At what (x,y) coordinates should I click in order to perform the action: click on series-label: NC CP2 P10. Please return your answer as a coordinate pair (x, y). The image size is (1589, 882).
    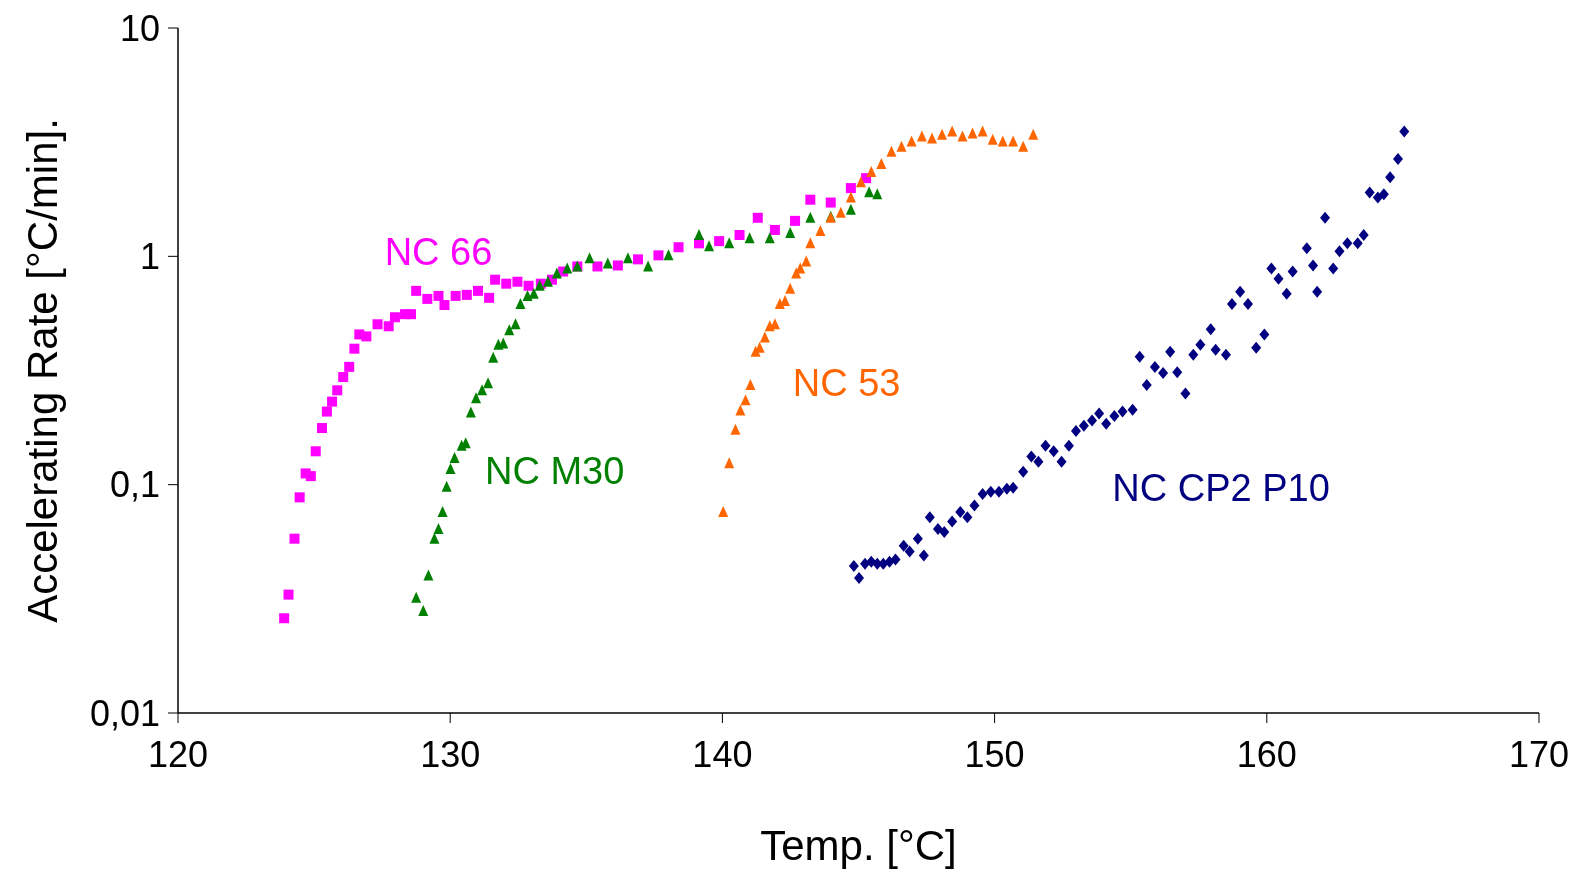
    Looking at the image, I should click on (1221, 488).